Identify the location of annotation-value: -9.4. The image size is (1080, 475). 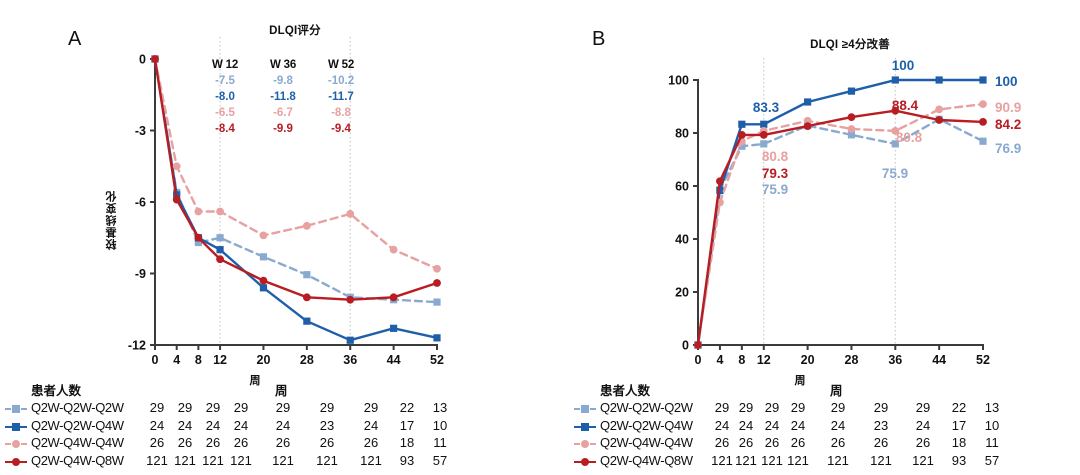
(341, 129).